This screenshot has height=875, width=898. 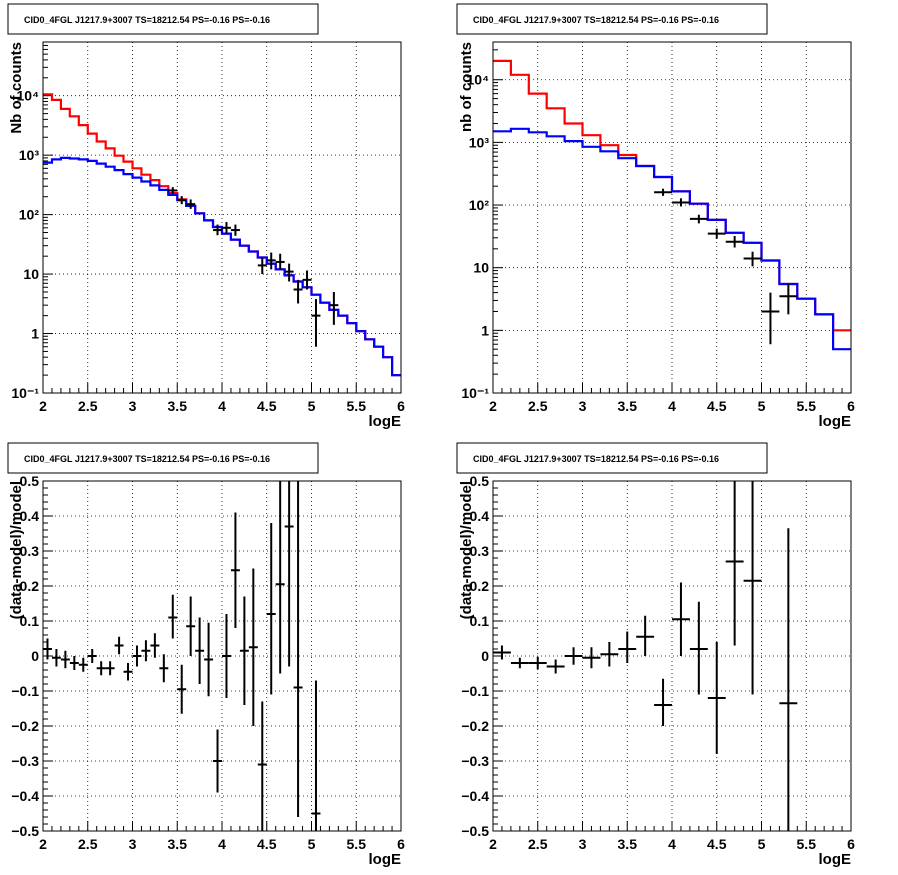 What do you see at coordinates (30, 481) in the screenshot?
I see `y-tick-label: 0.5` at bounding box center [30, 481].